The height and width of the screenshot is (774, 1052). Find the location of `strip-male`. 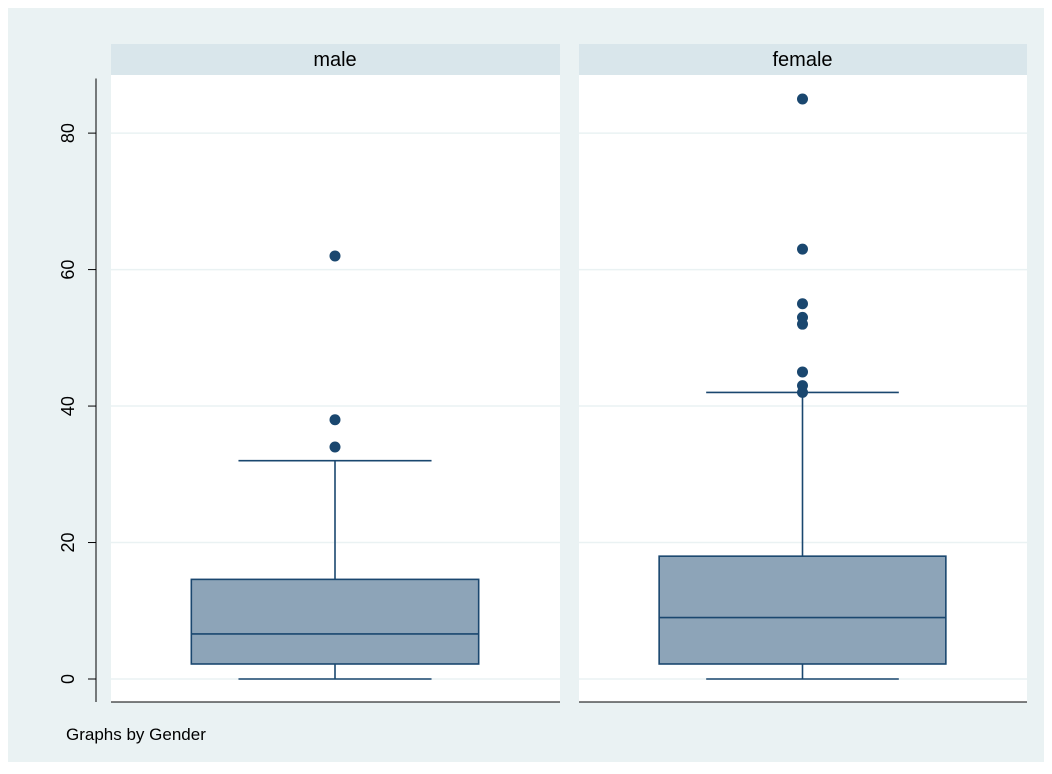

strip-male is located at coordinates (335, 59).